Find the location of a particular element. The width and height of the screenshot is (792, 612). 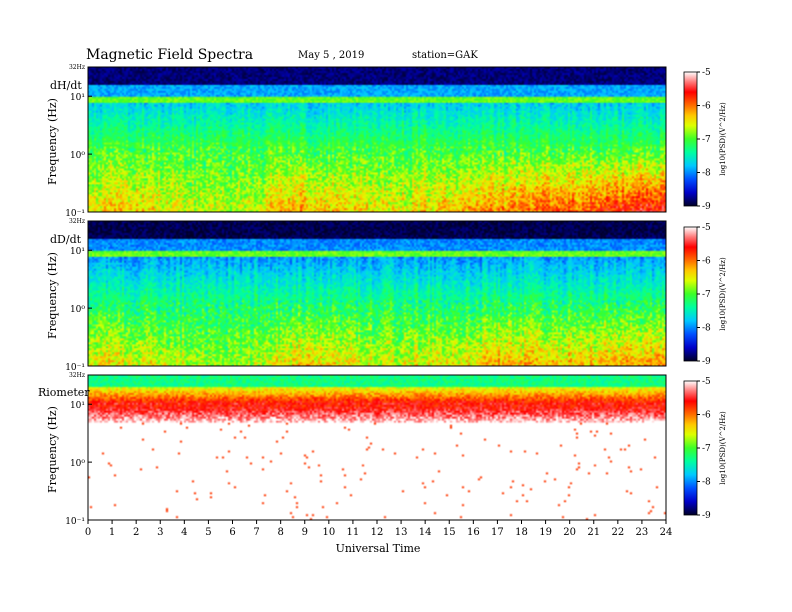

riometer-ylabel: Frequency (Hz) is located at coordinates (52, 449).